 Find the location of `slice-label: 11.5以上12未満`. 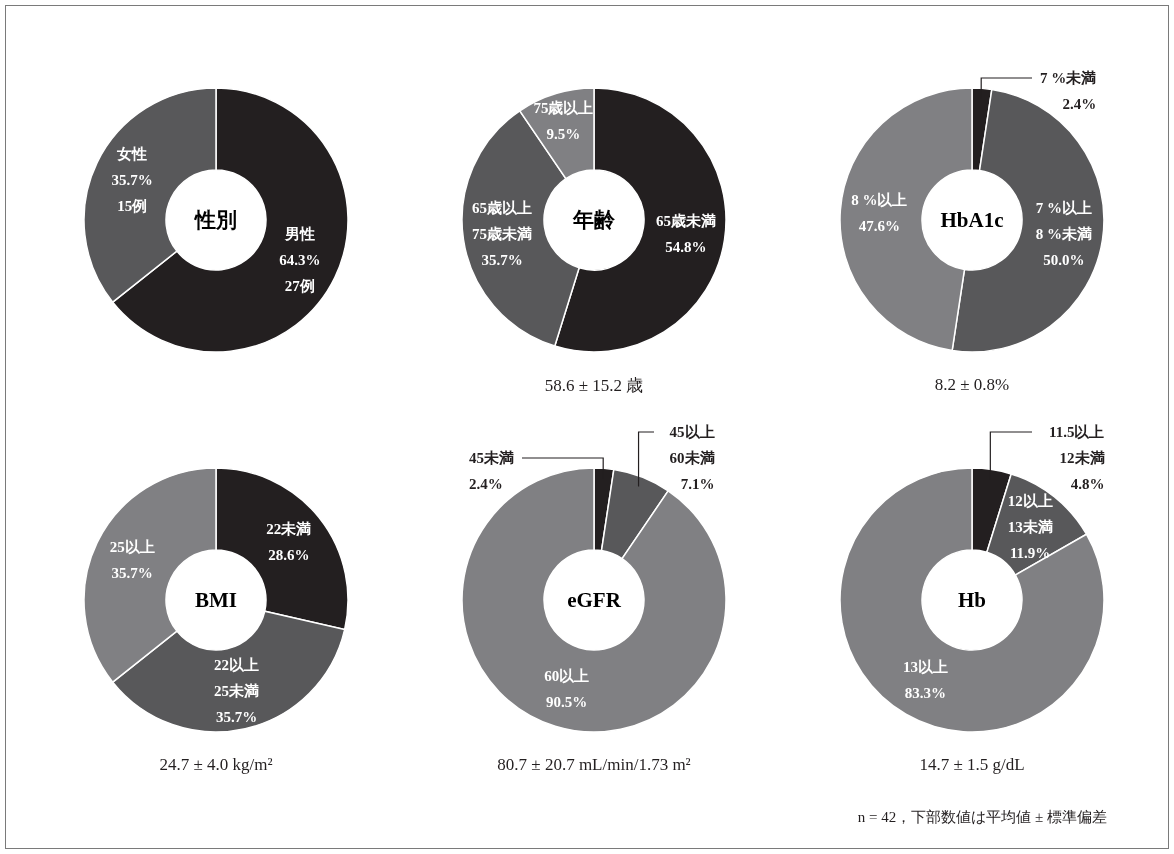

slice-label: 11.5以上12未満 is located at coordinates (1076, 445).